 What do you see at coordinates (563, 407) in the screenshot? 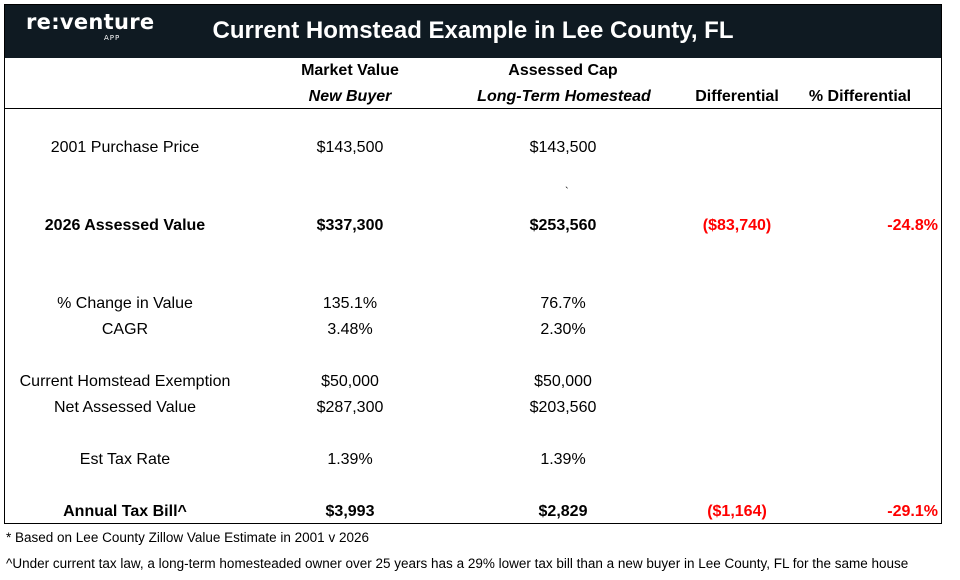
I see `cell-net-assessed-cap: $203,560` at bounding box center [563, 407].